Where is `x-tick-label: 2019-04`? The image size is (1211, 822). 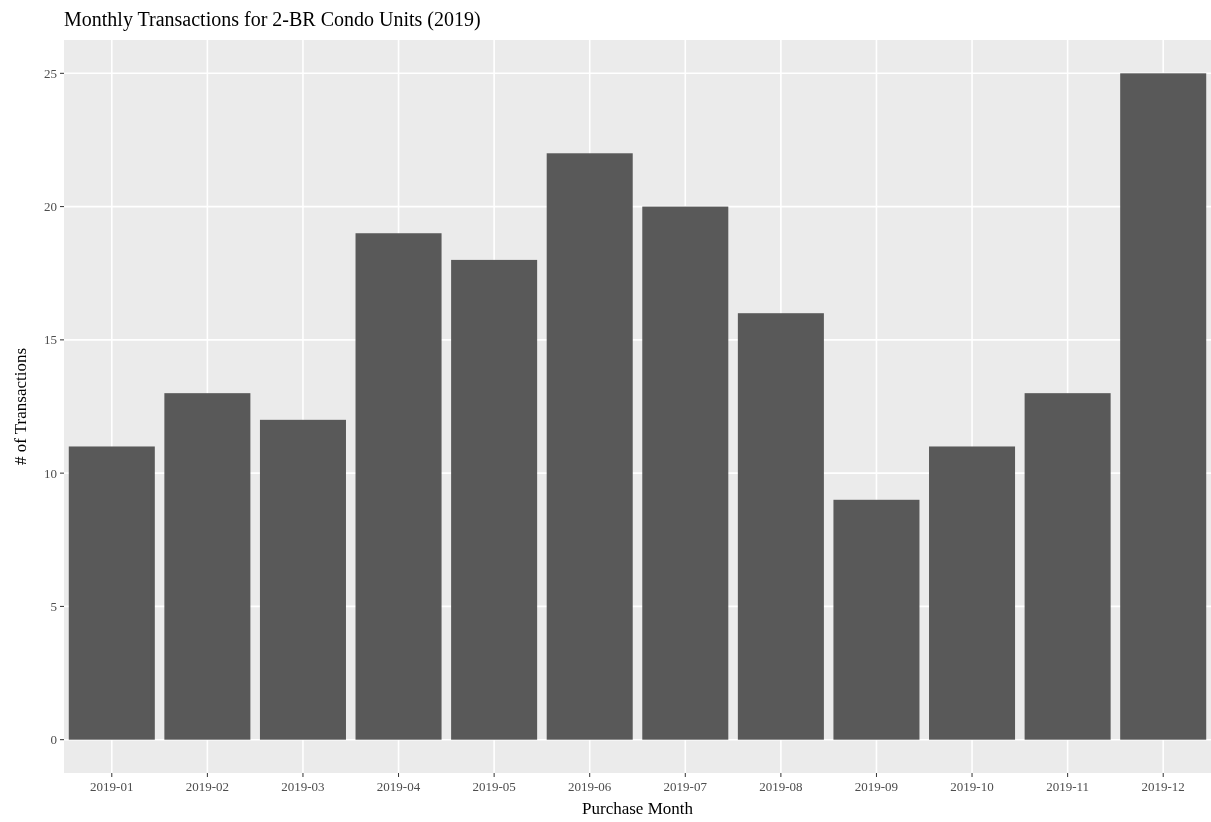
x-tick-label: 2019-04 is located at coordinates (398, 786).